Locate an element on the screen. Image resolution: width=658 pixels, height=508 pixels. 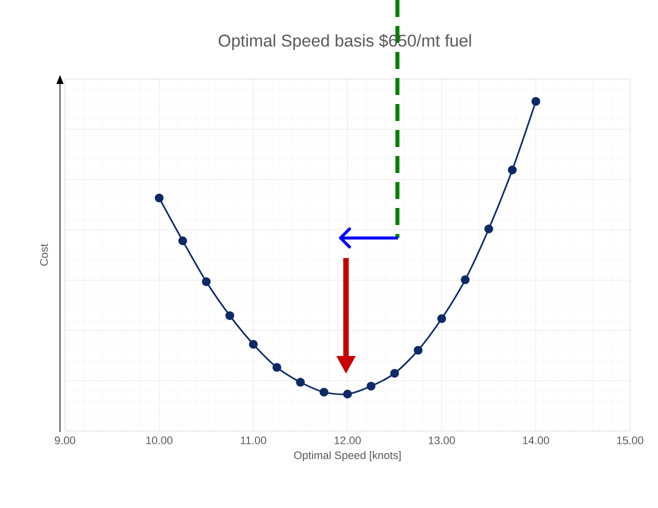
x-tick-label: 9.00 is located at coordinates (65, 440).